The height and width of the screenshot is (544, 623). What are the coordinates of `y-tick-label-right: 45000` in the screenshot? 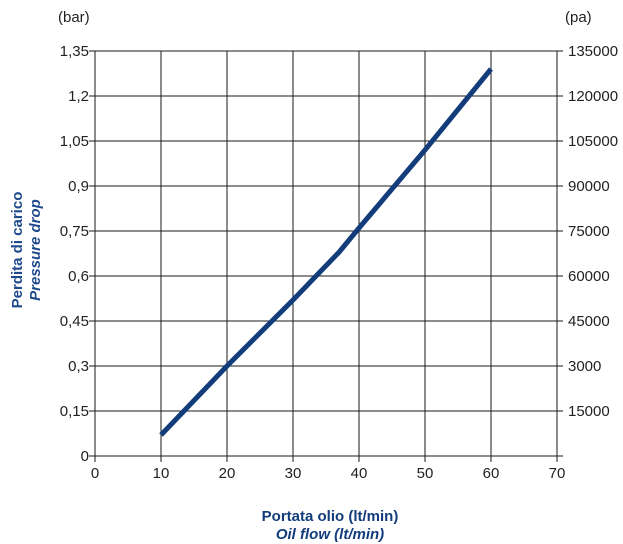 It's located at (589, 321).